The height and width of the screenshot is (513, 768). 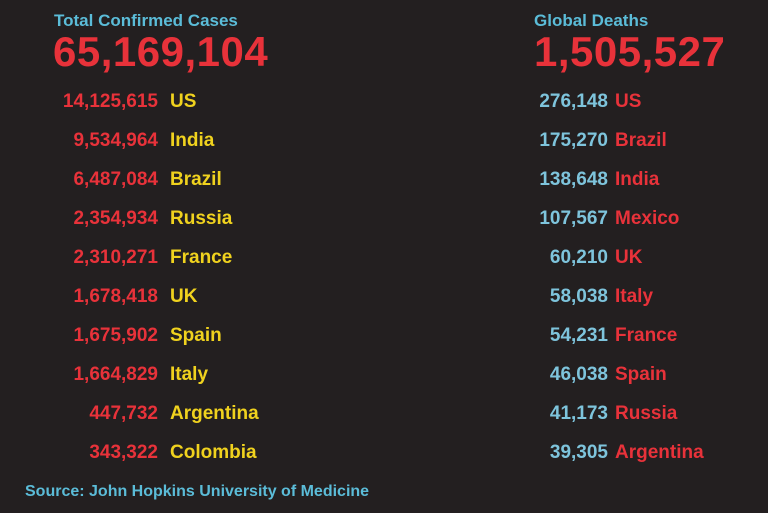 I want to click on cases-country: Argentina, so click(x=214, y=413).